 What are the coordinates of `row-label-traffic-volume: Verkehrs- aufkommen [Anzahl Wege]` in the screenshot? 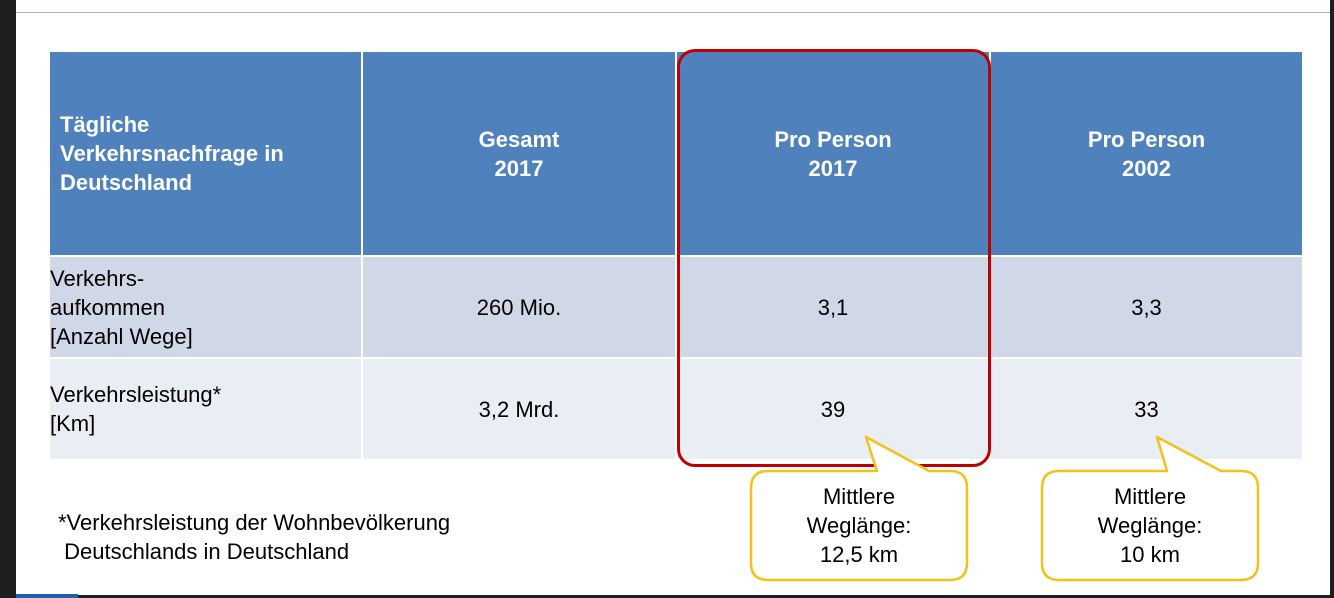 It's located at (205, 307).